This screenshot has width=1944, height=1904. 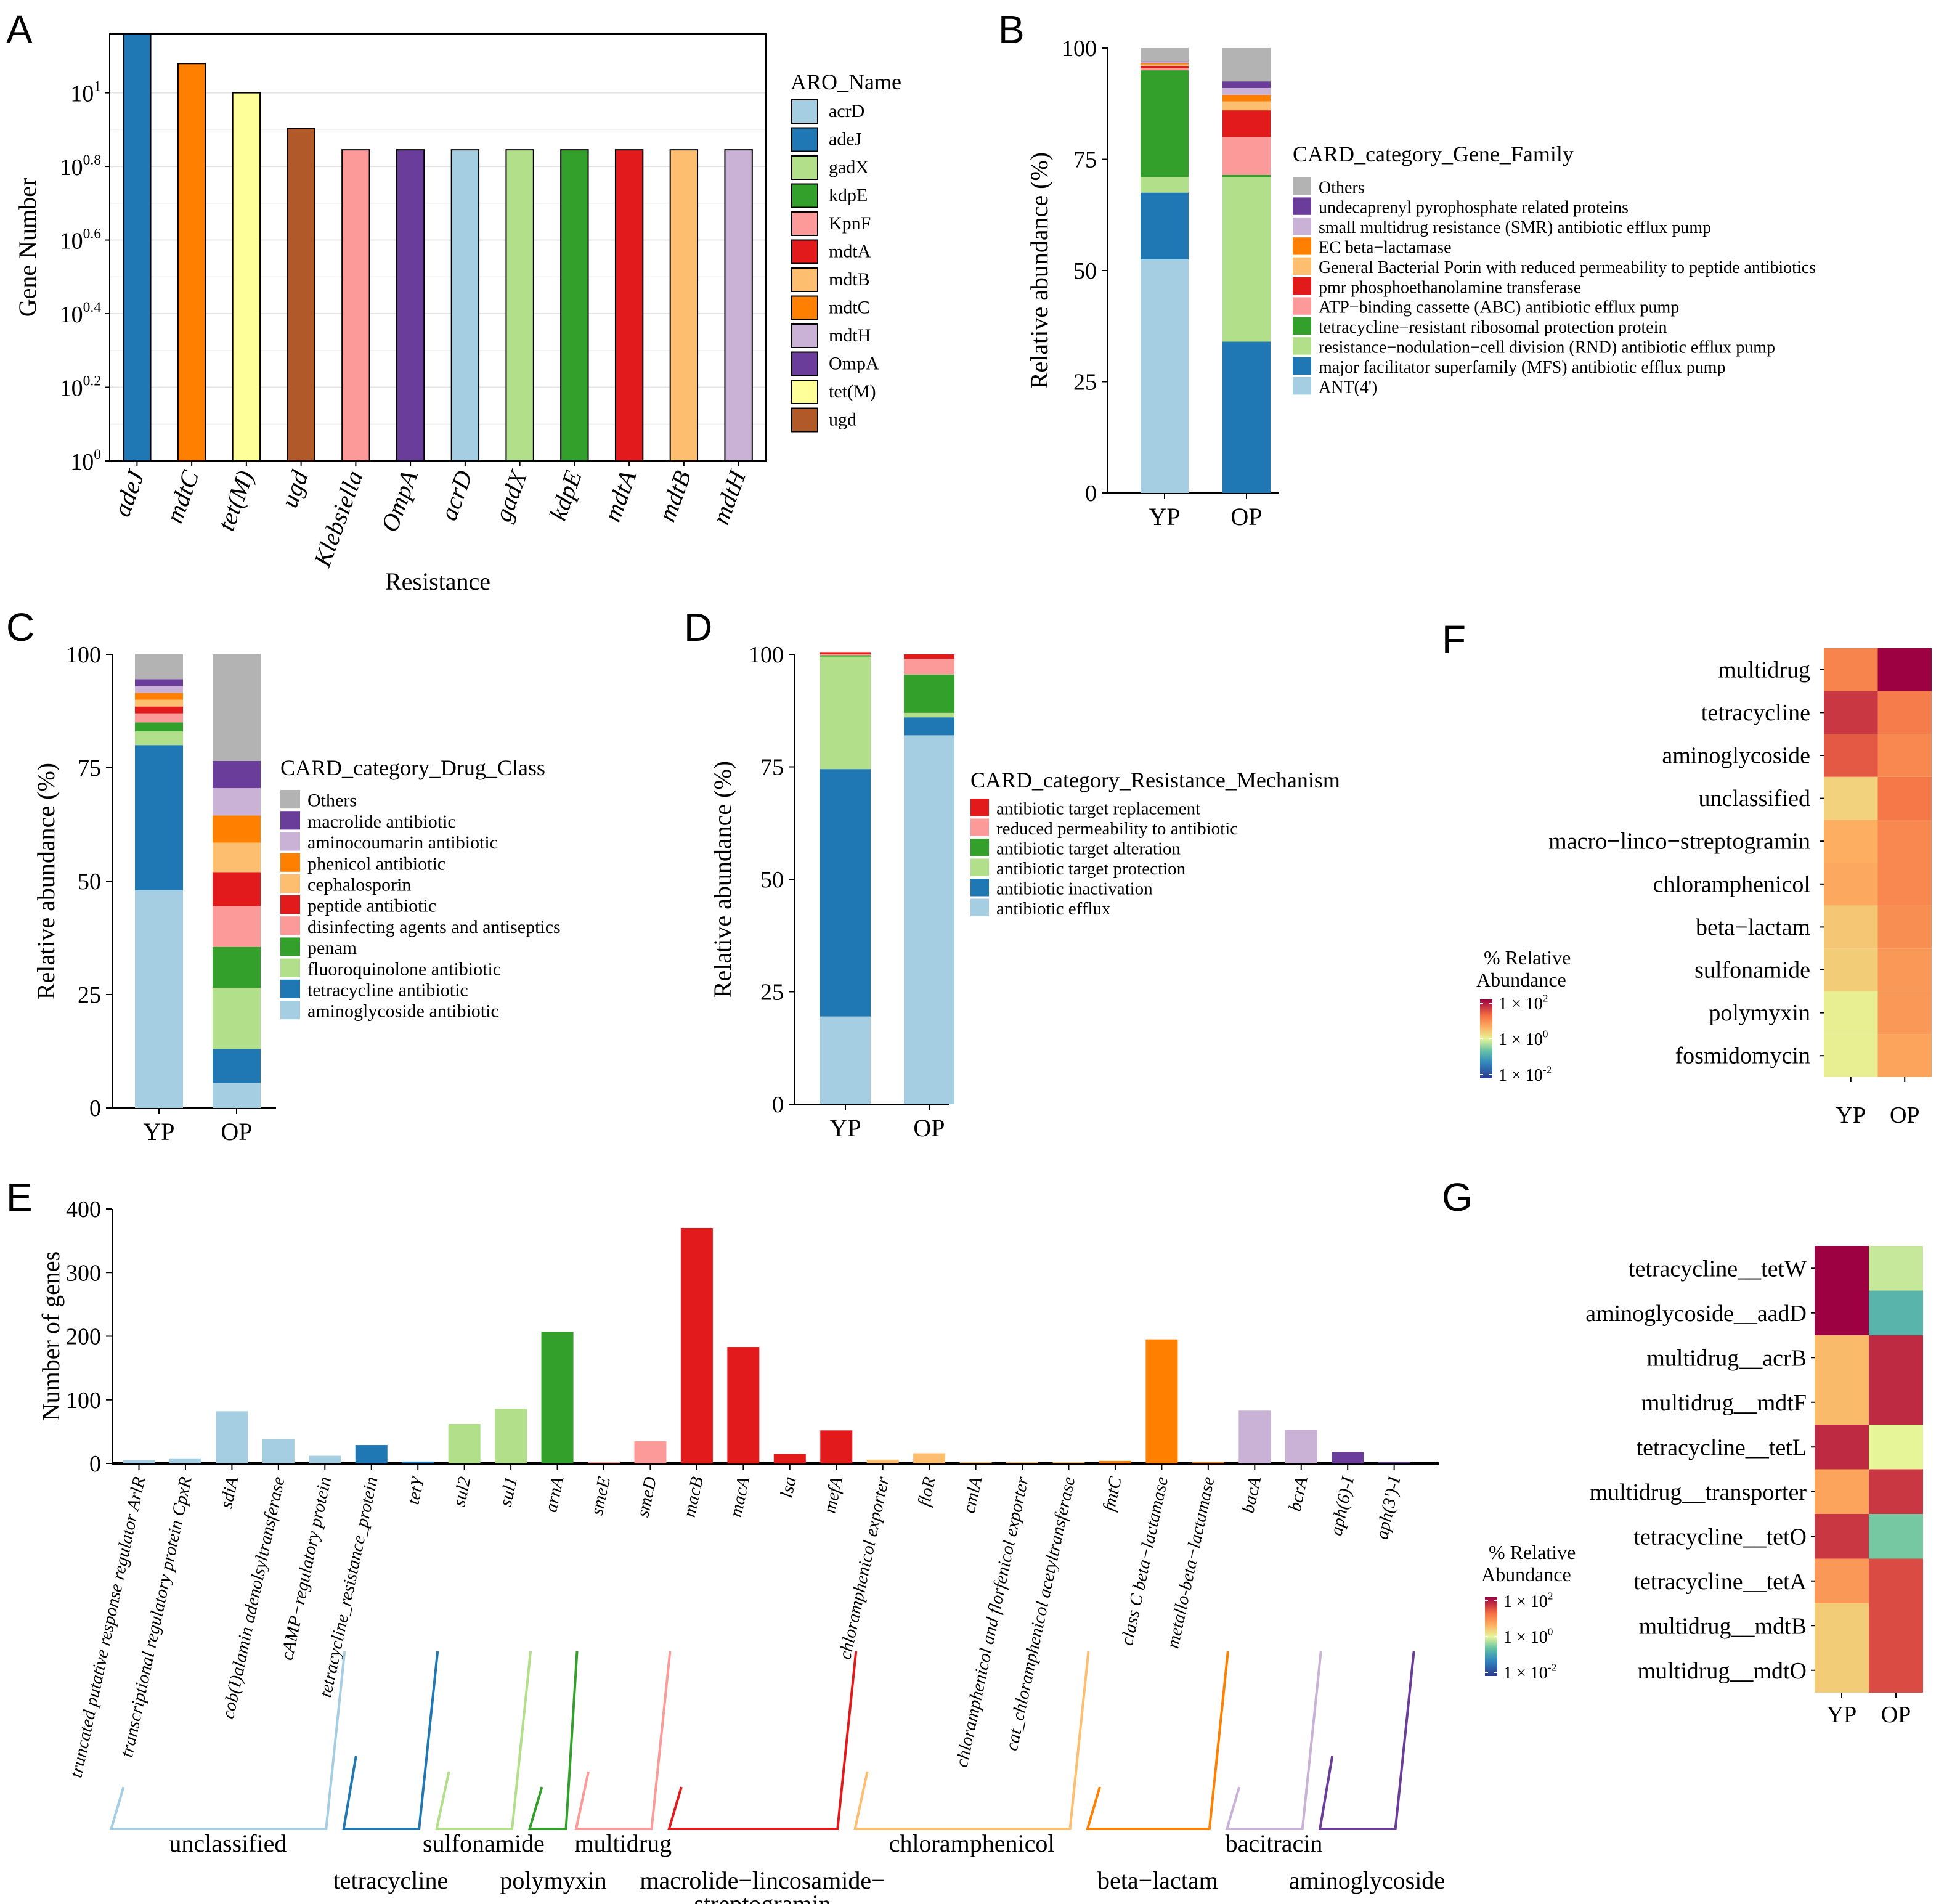 What do you see at coordinates (557, 1398) in the screenshot?
I see `bar-arnA` at bounding box center [557, 1398].